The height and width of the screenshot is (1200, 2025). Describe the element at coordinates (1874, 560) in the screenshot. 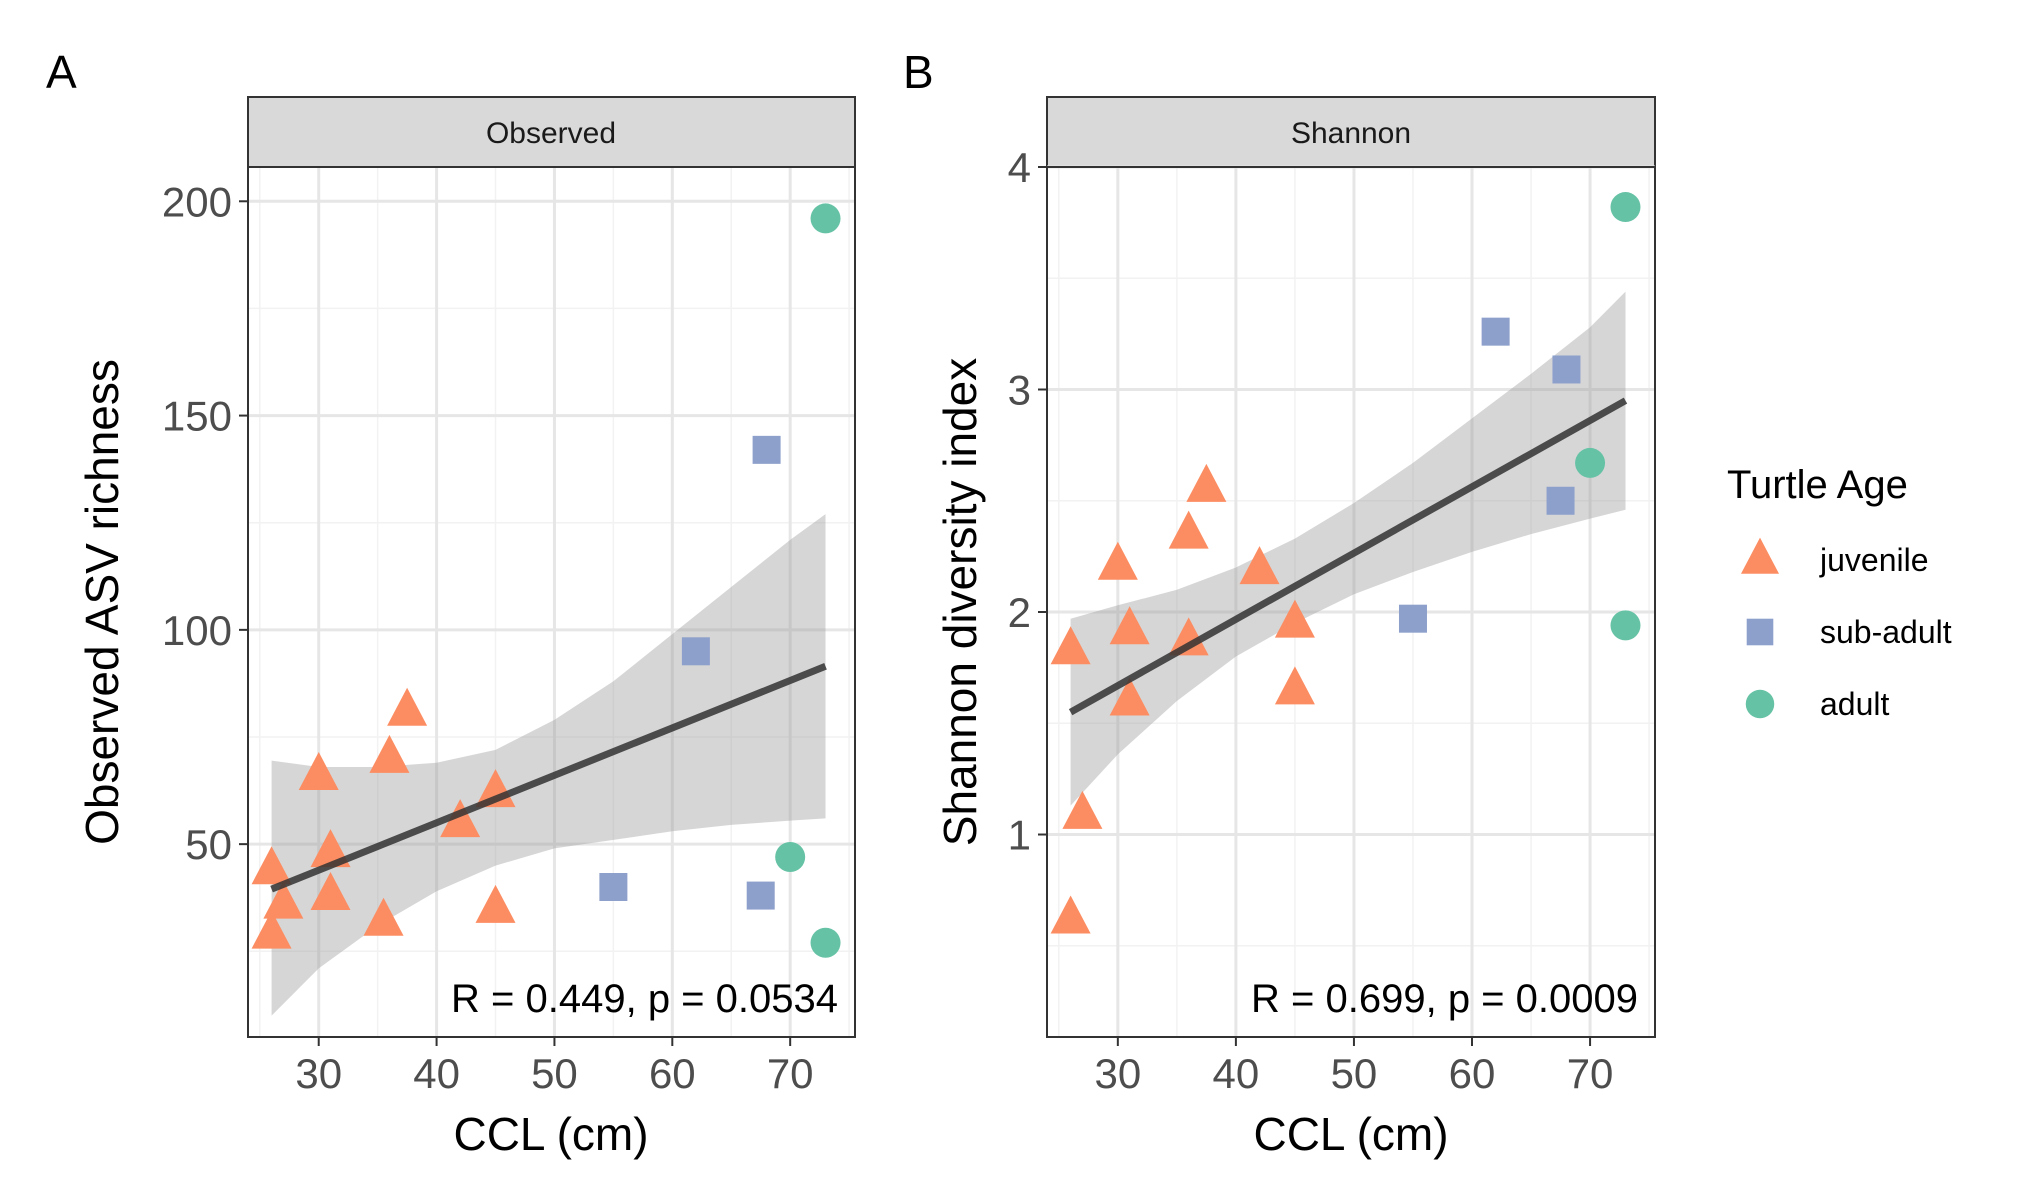

I see `legend-label-juvenile: juvenile` at that location.